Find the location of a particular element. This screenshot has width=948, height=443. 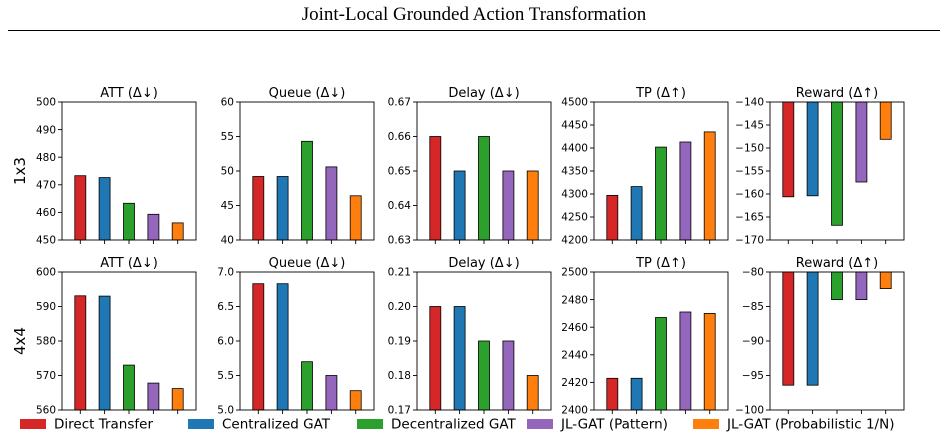

y-tick-label: 2440 is located at coordinates (574, 356).